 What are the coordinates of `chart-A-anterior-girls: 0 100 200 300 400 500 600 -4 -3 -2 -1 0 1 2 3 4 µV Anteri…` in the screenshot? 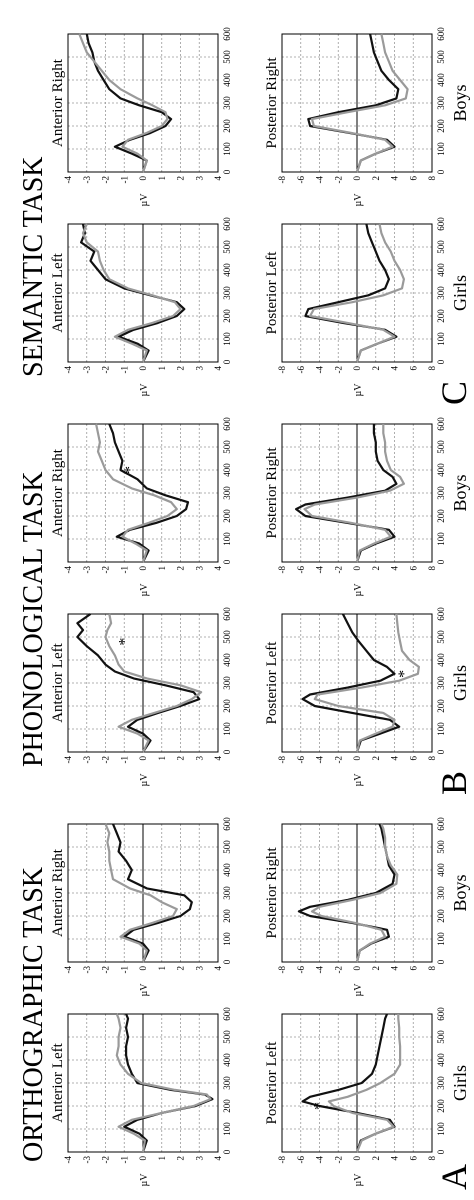 It's located at (141, 1097).